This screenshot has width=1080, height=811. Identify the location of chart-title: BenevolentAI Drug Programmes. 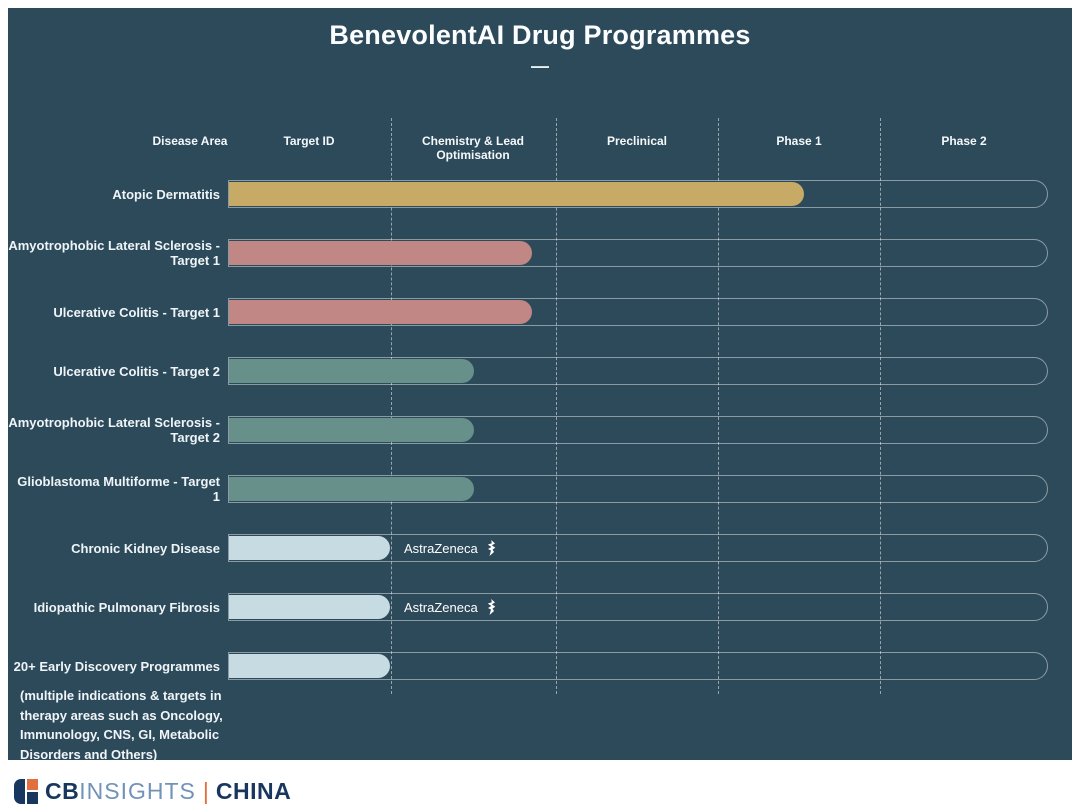
(540, 35).